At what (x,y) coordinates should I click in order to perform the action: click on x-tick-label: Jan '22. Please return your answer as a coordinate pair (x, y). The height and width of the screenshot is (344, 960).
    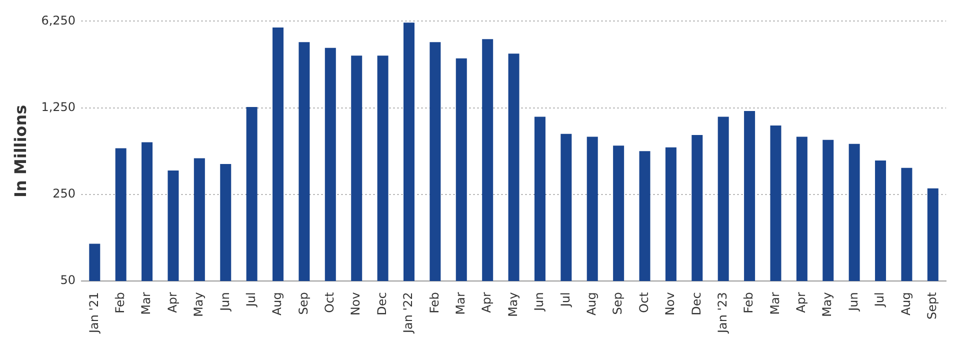
    Looking at the image, I should click on (408, 313).